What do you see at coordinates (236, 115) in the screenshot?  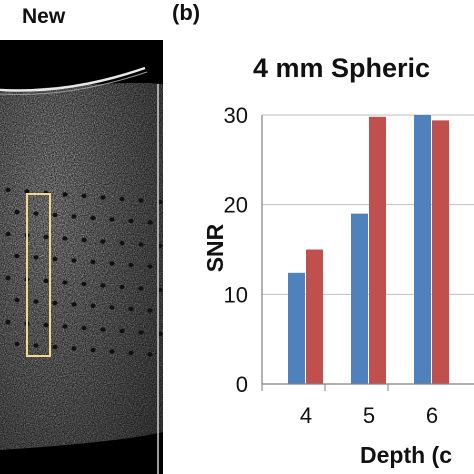 I see `y-tick-label: 30` at bounding box center [236, 115].